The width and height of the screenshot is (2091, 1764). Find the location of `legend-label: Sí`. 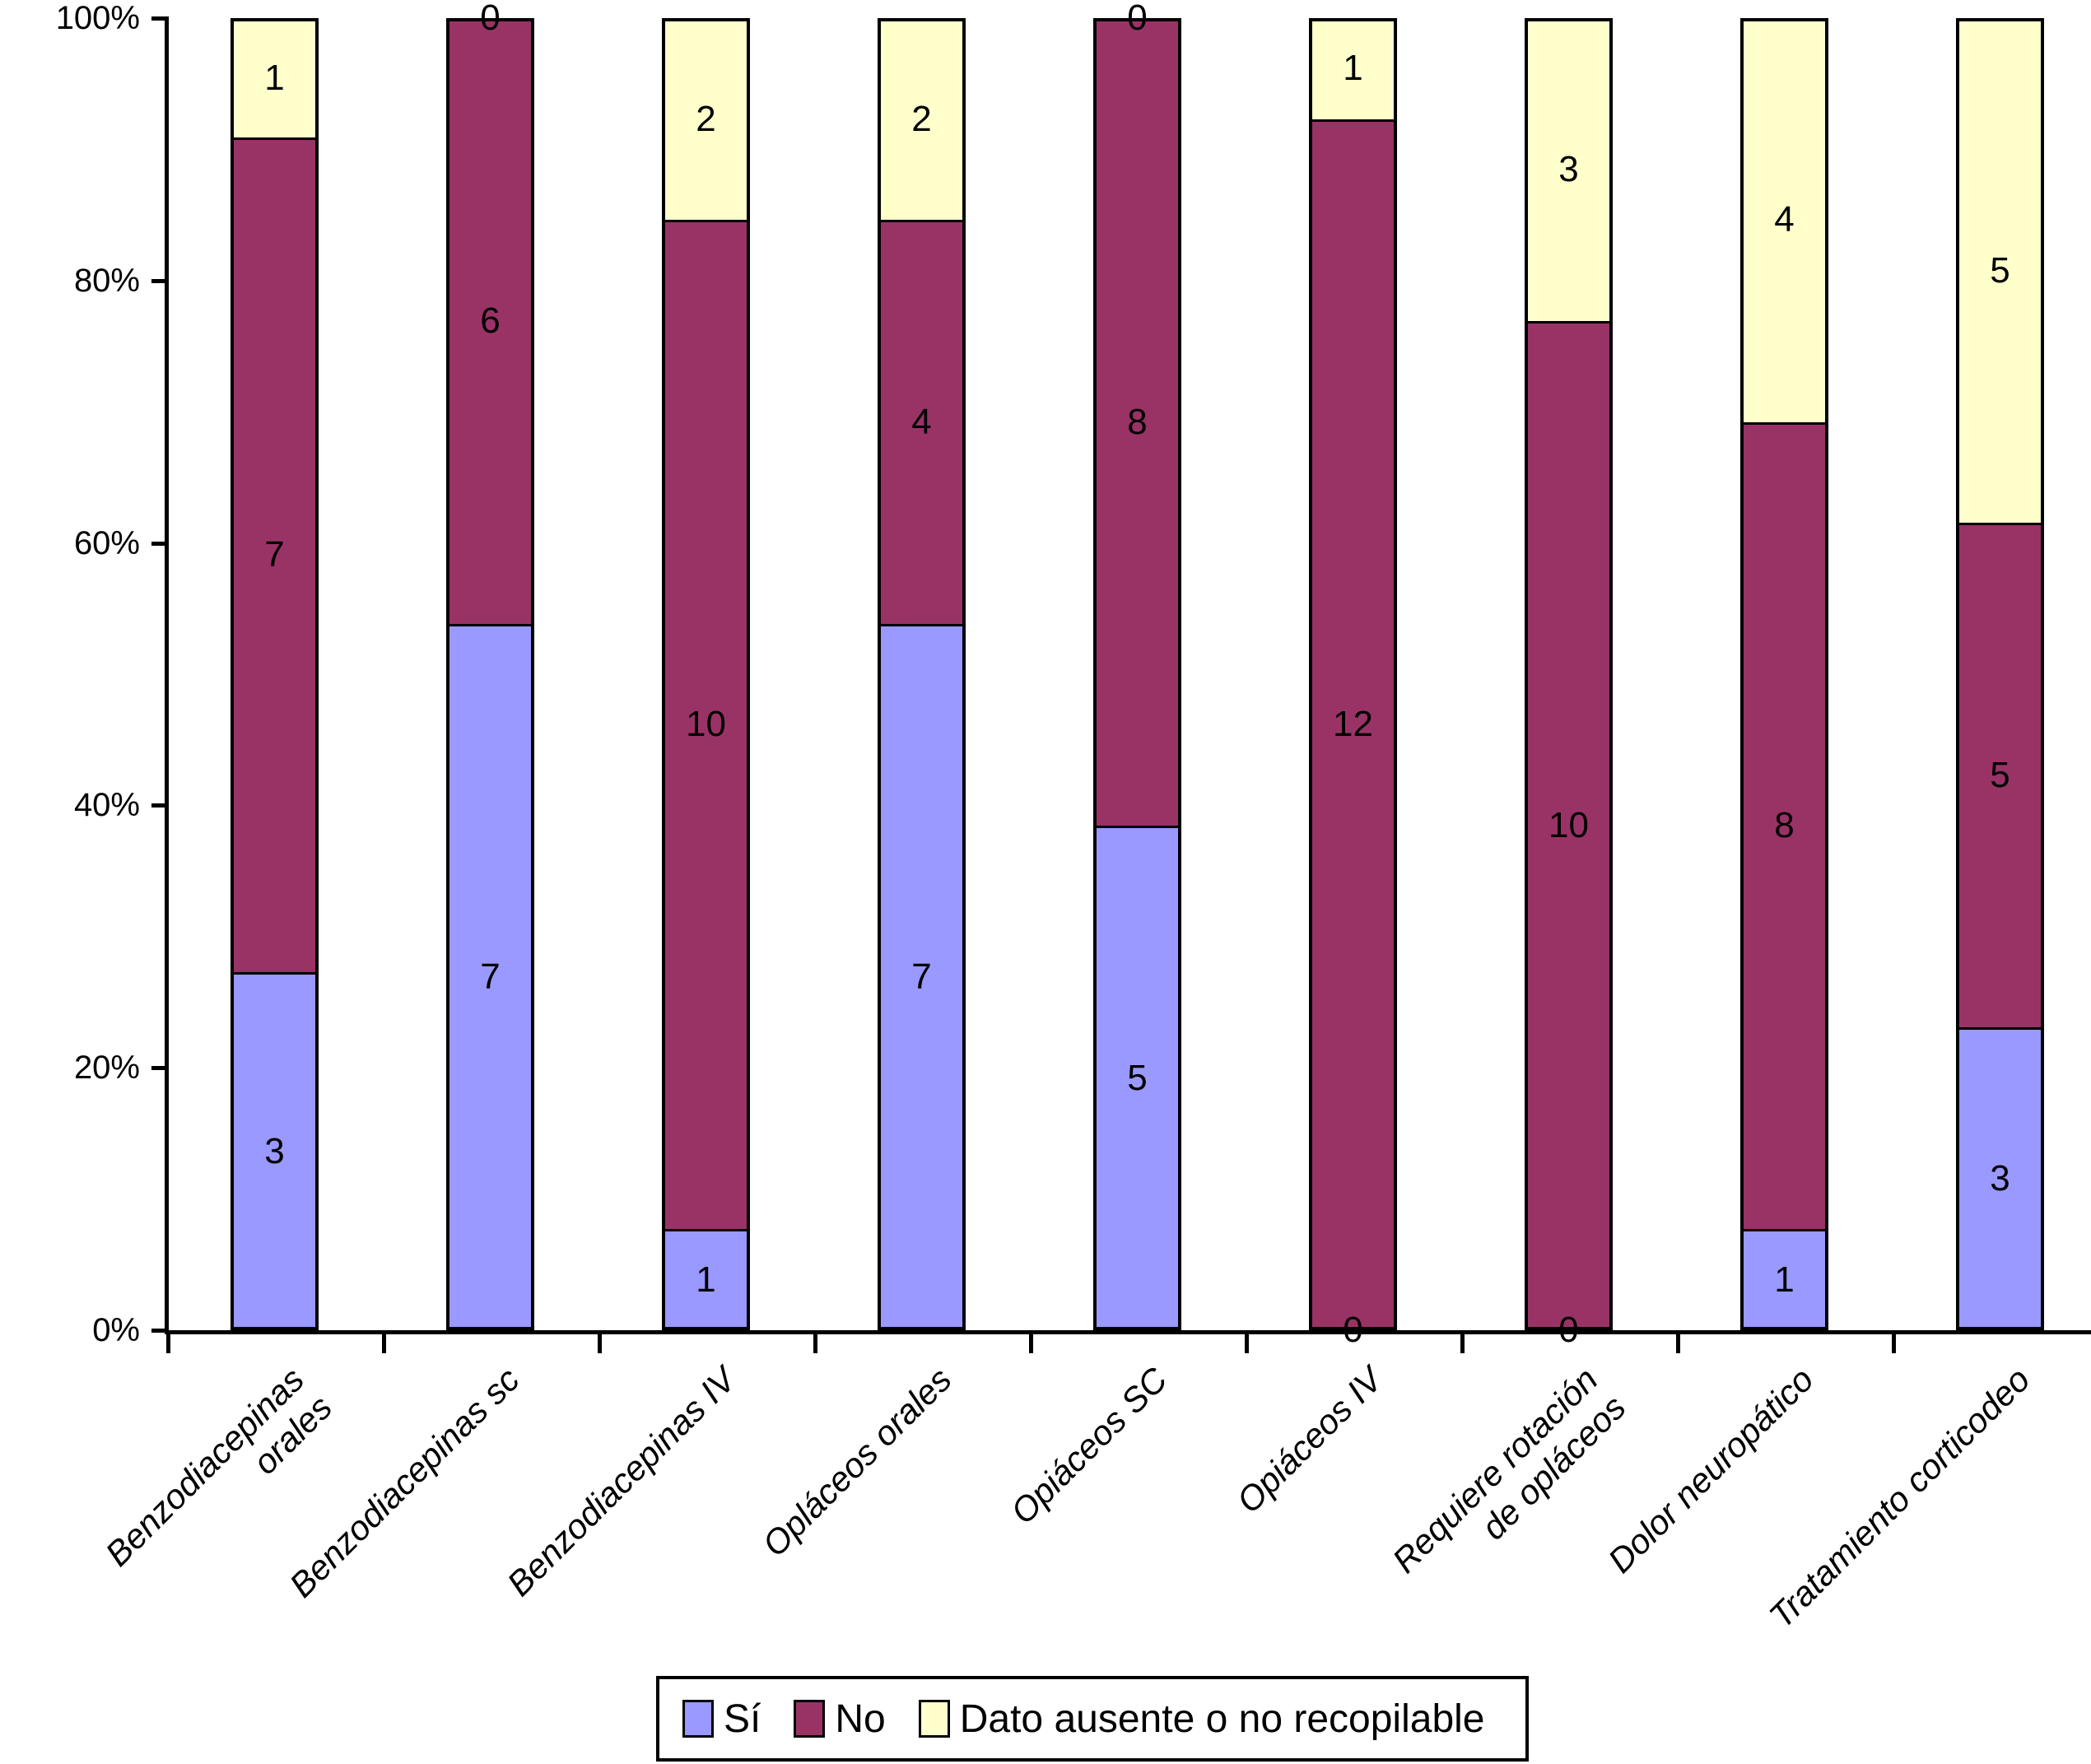

legend-label: Sí is located at coordinates (743, 1719).